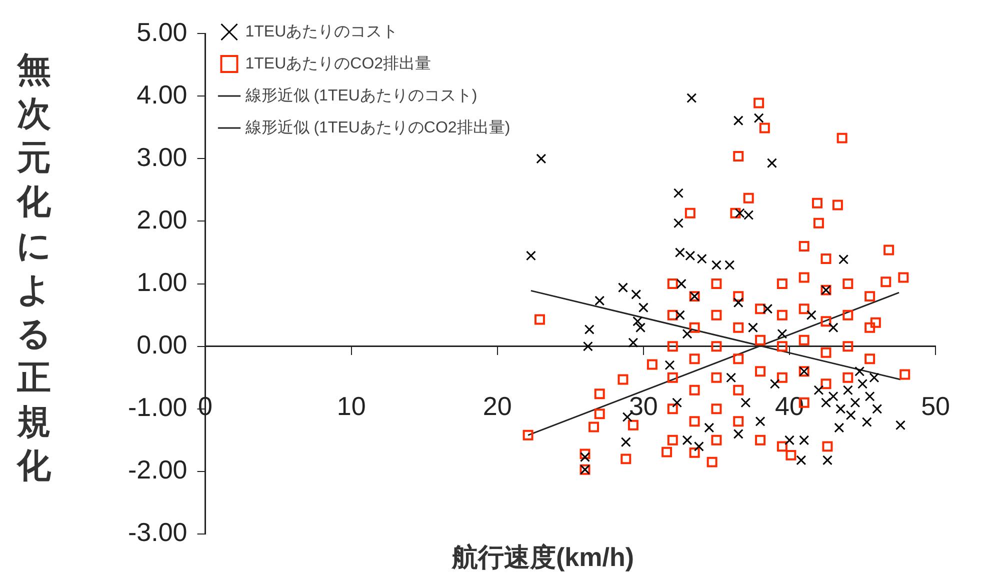 This screenshot has width=996, height=579. Describe the element at coordinates (497, 406) in the screenshot. I see `x-tick-label: 20` at that location.